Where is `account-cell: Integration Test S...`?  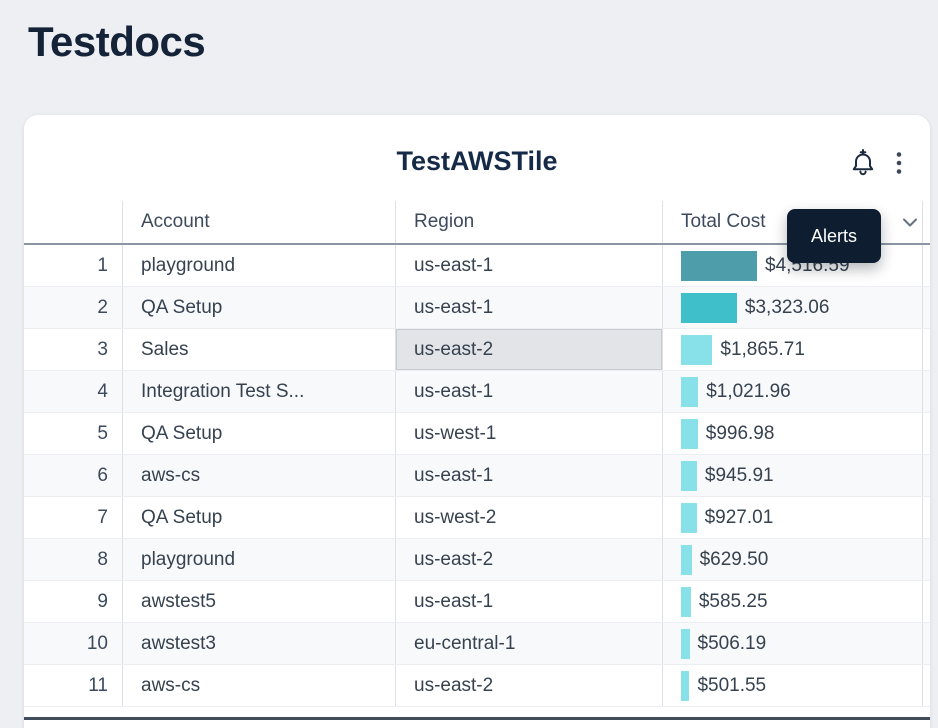
account-cell: Integration Test S... is located at coordinates (258, 391).